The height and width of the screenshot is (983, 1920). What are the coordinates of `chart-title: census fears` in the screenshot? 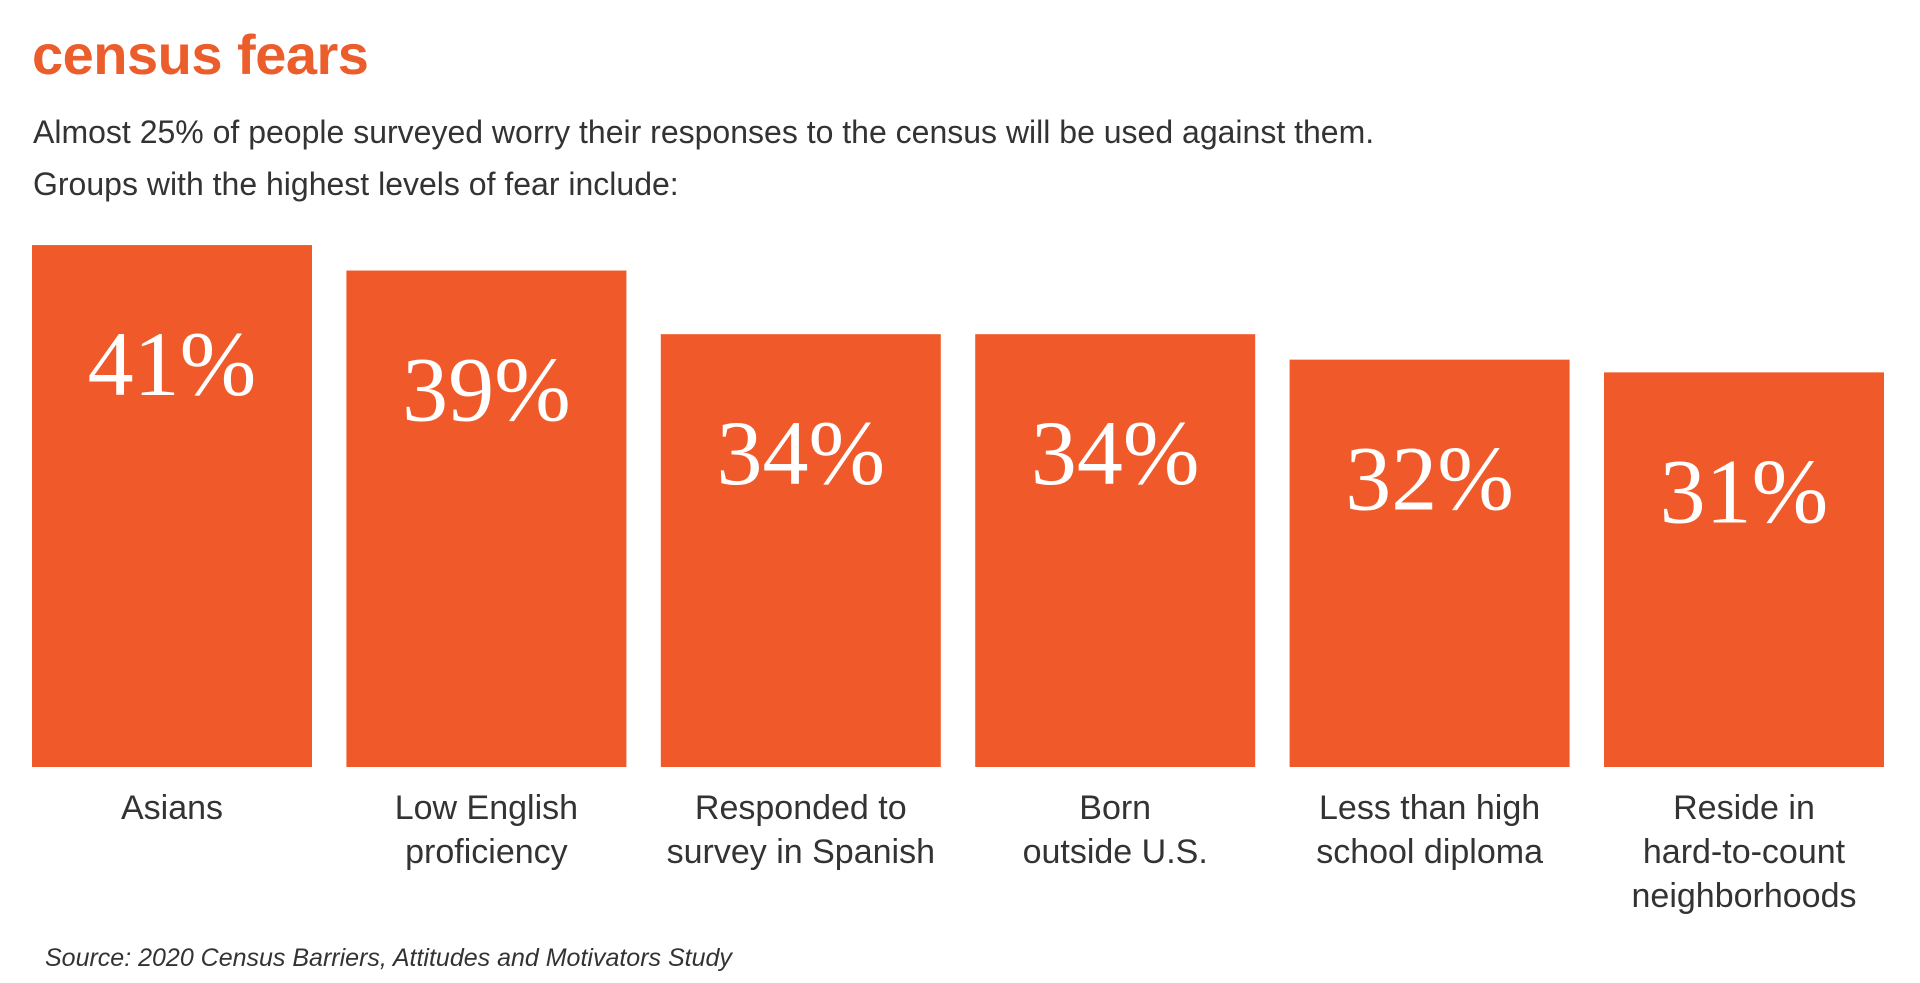 It's located at (200, 54).